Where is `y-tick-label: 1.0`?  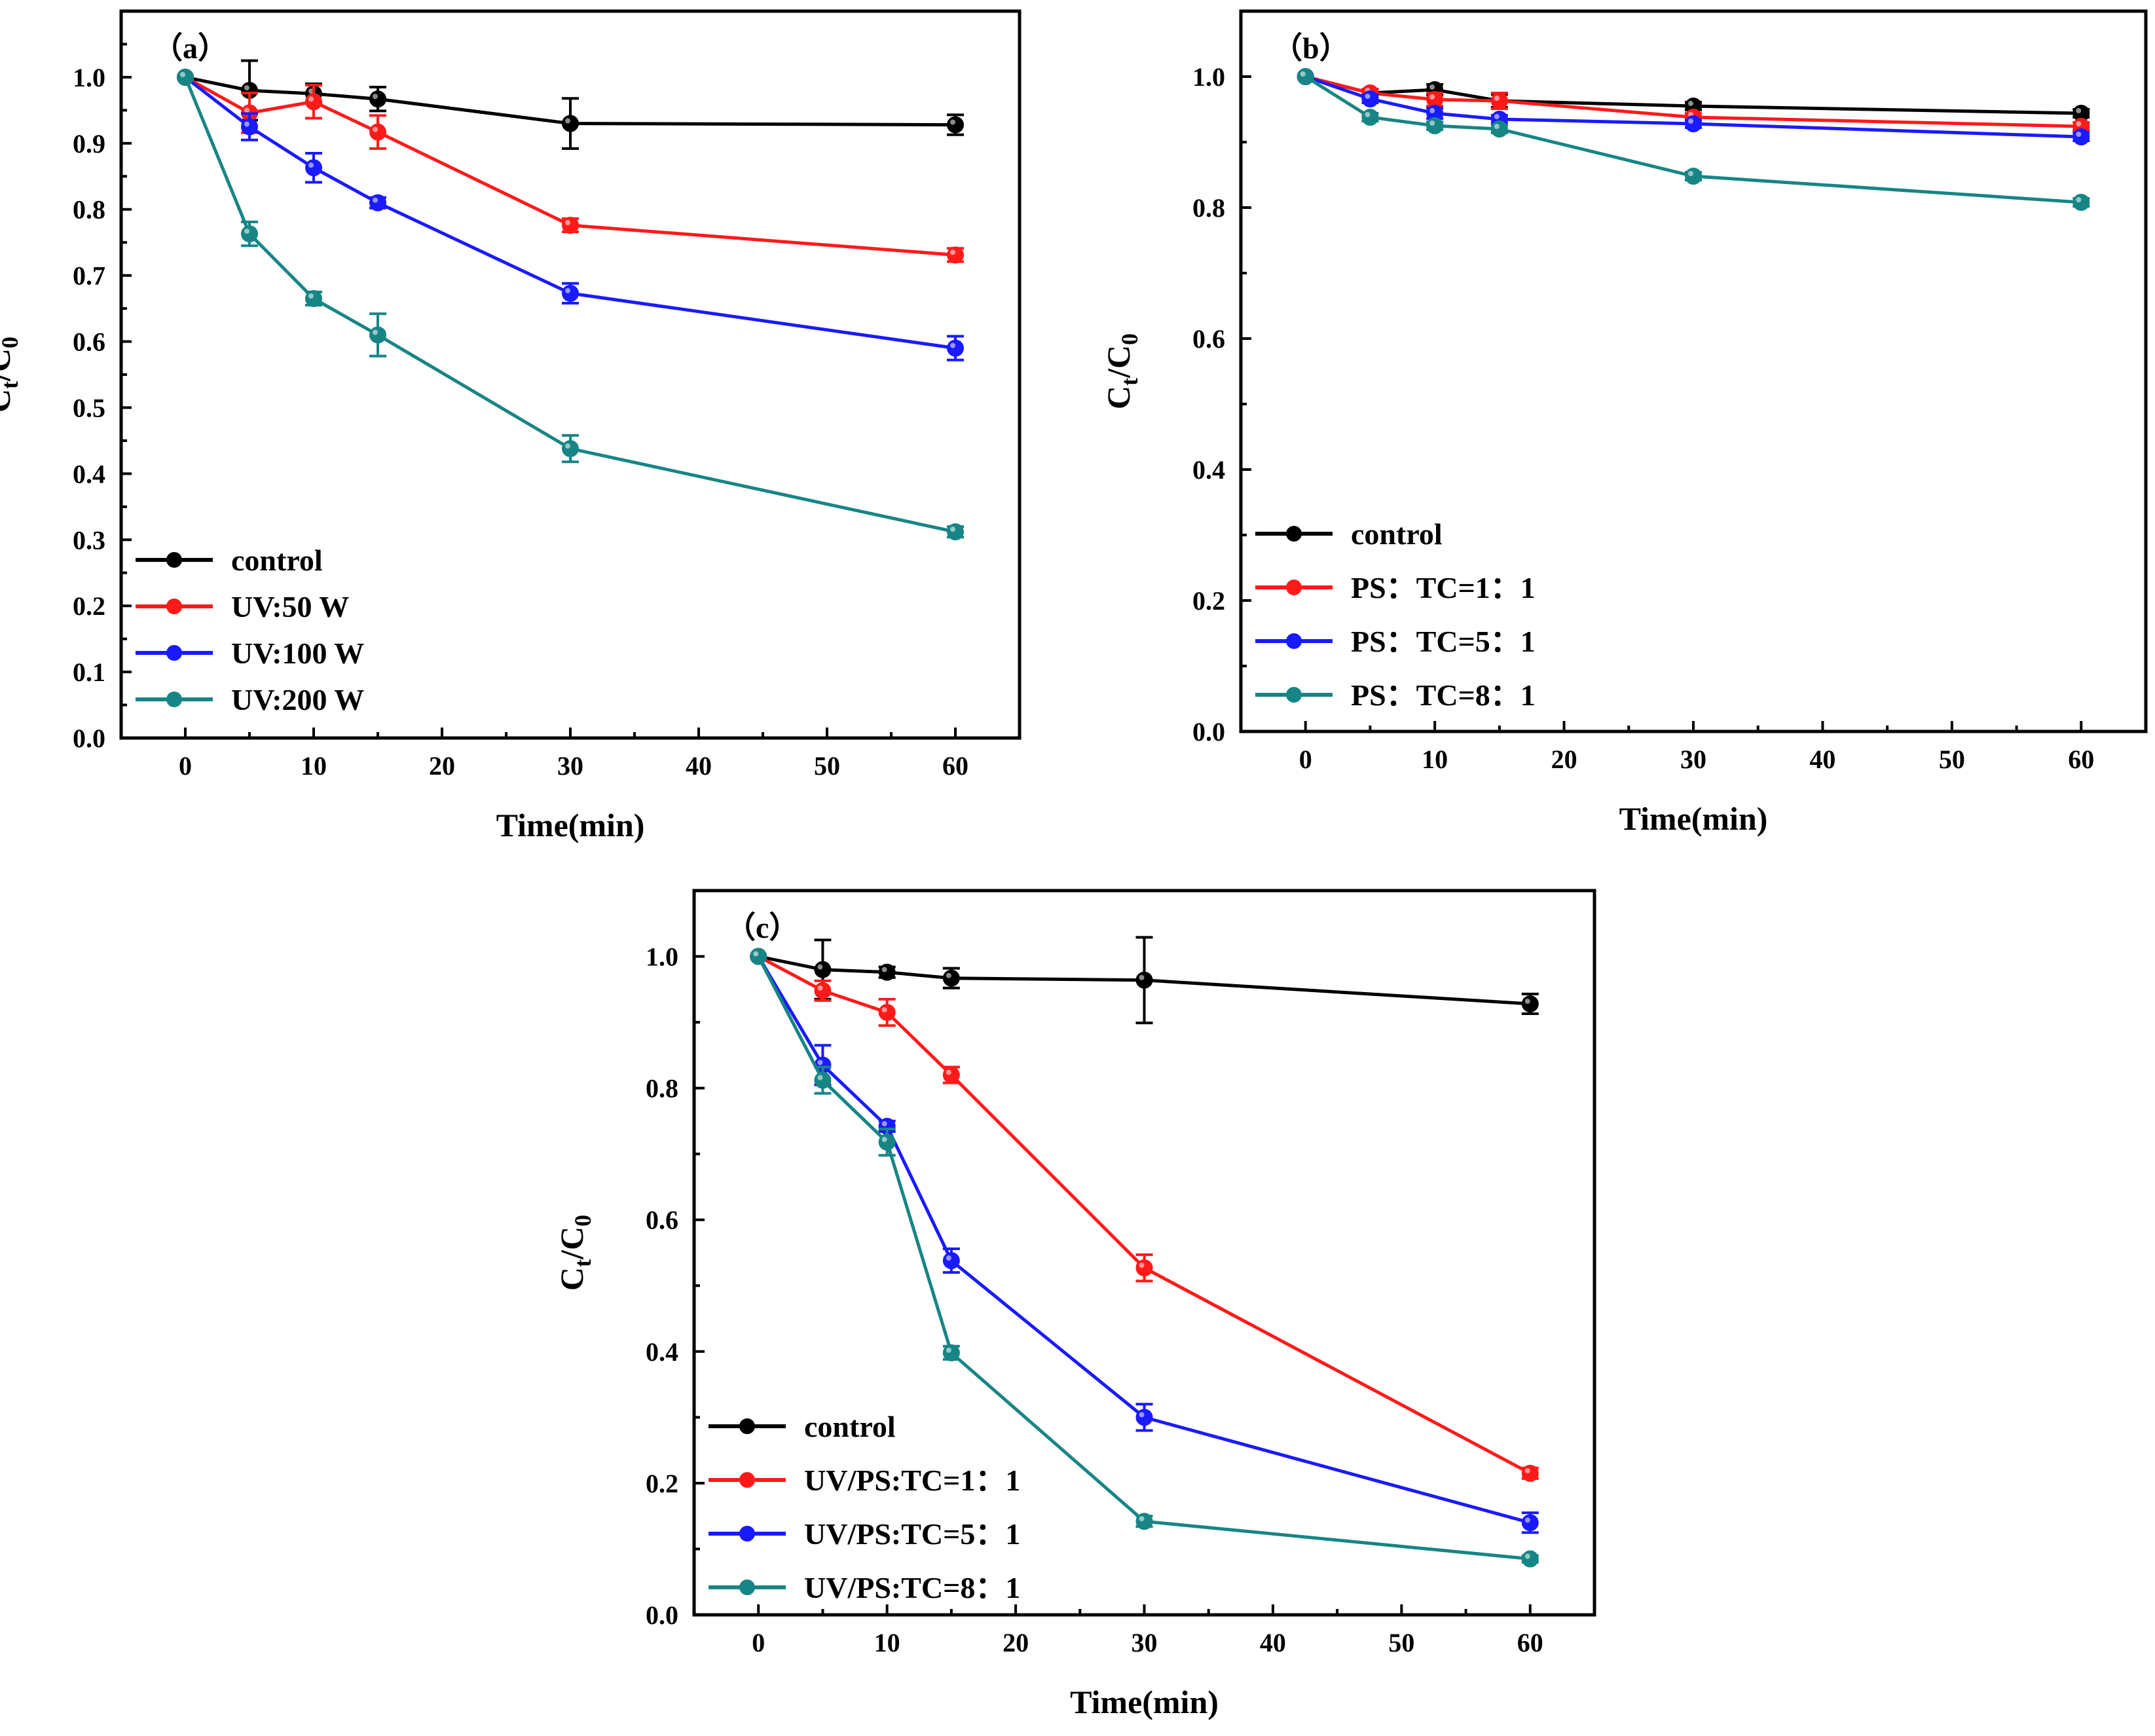 y-tick-label: 1.0 is located at coordinates (662, 957).